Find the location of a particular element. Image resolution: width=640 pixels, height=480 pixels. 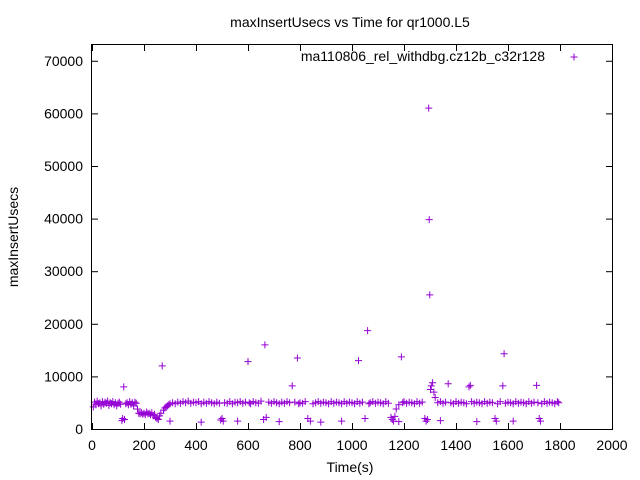

x-tick-label: 400 is located at coordinates (196, 445).